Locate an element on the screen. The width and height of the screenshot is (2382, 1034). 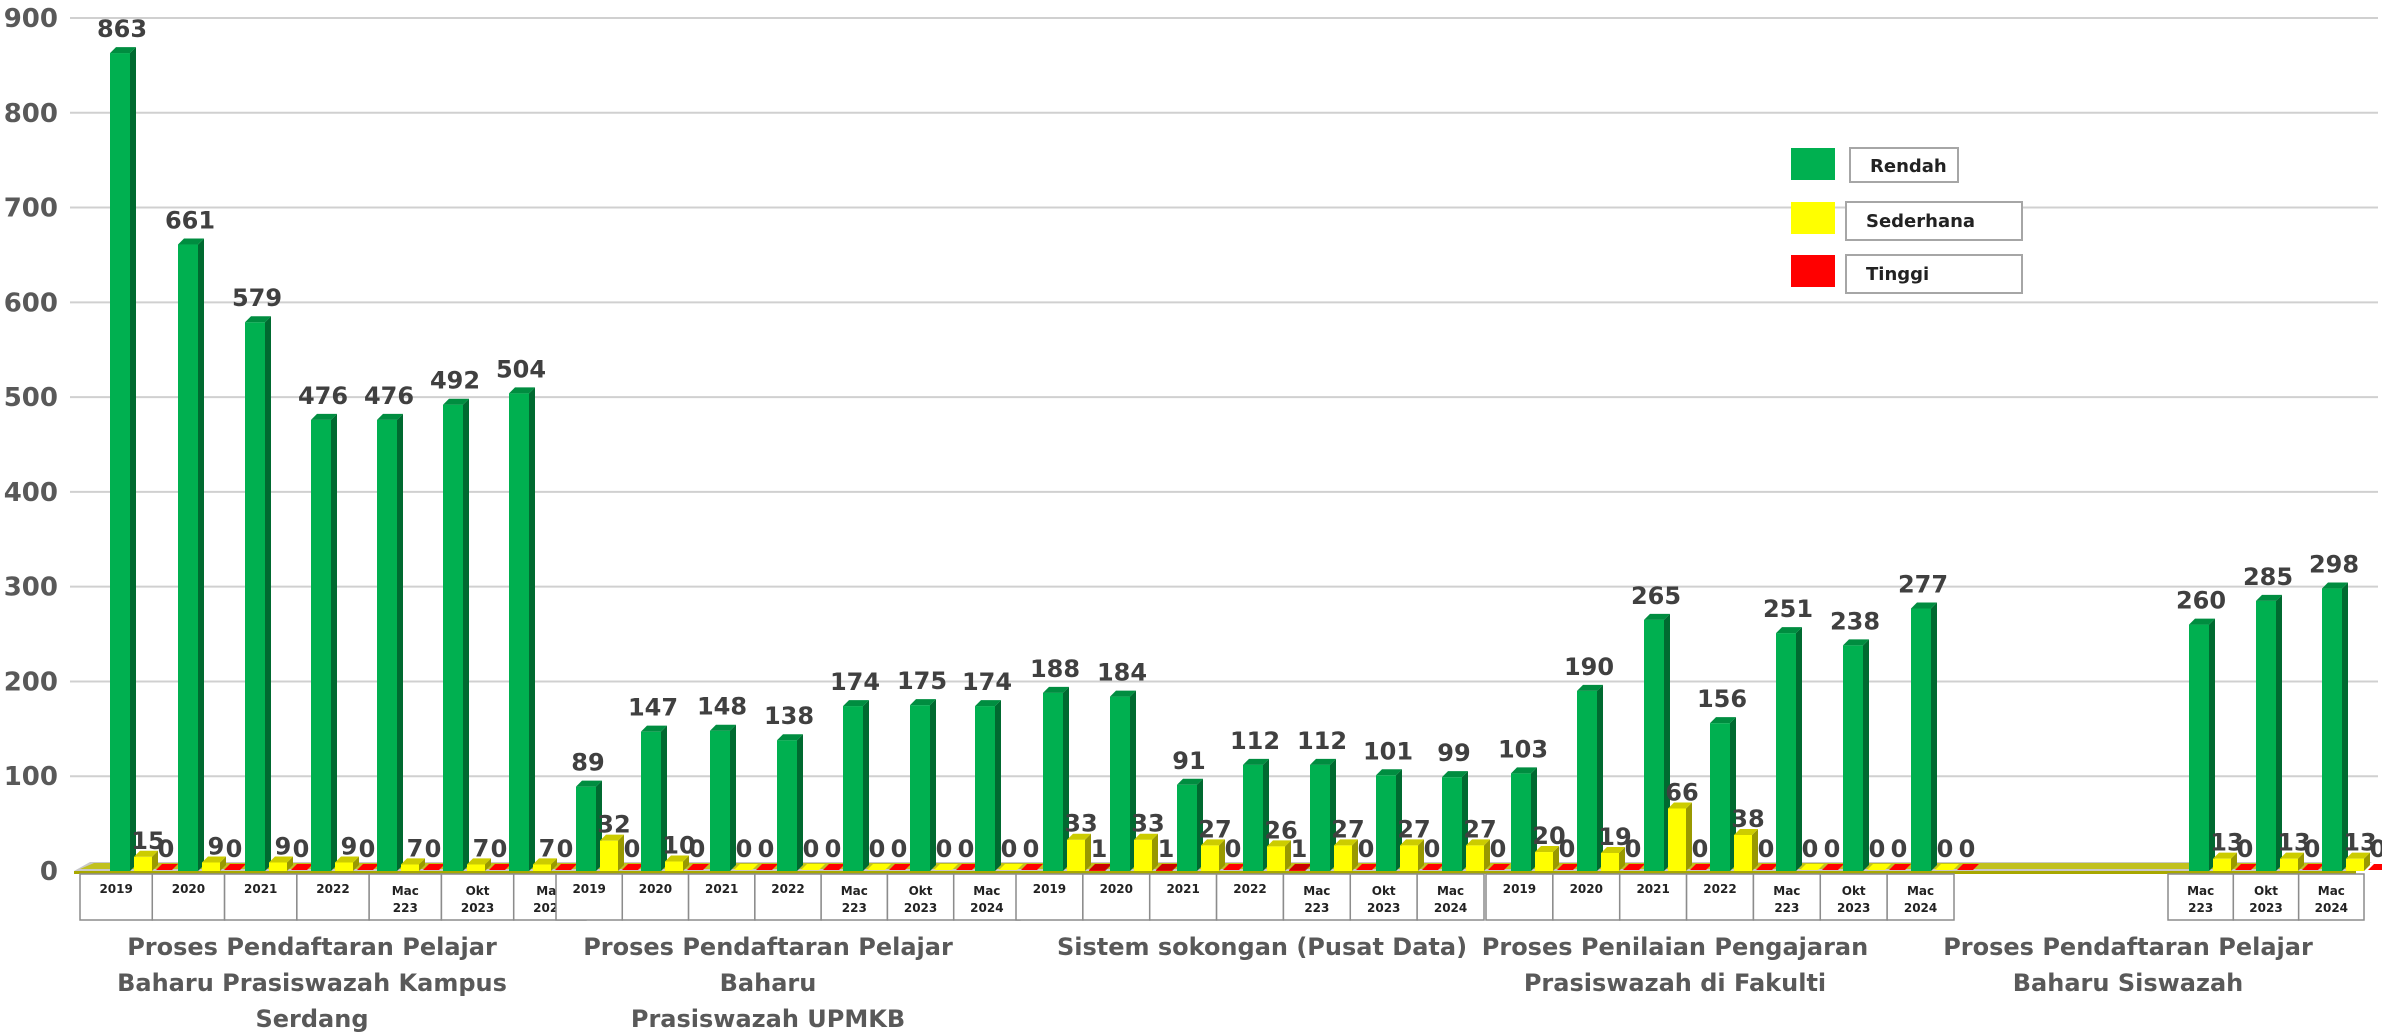
data-label-sederhana: 13 is located at coordinates (2293, 843).